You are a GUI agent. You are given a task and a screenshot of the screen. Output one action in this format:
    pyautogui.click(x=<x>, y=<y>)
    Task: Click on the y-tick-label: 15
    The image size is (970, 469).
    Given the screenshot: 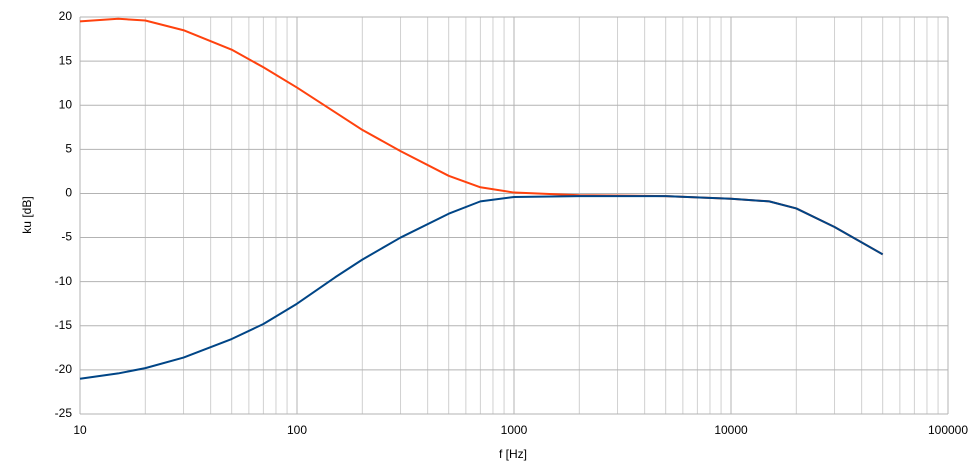 What is the action you would take?
    pyautogui.click(x=66, y=60)
    